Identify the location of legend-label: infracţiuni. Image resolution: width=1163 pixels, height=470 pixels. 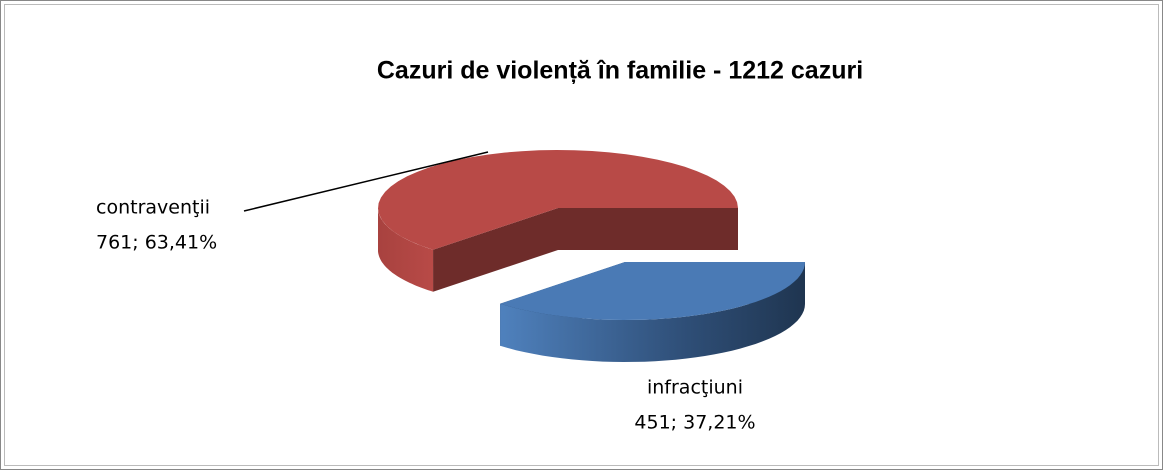
(695, 388).